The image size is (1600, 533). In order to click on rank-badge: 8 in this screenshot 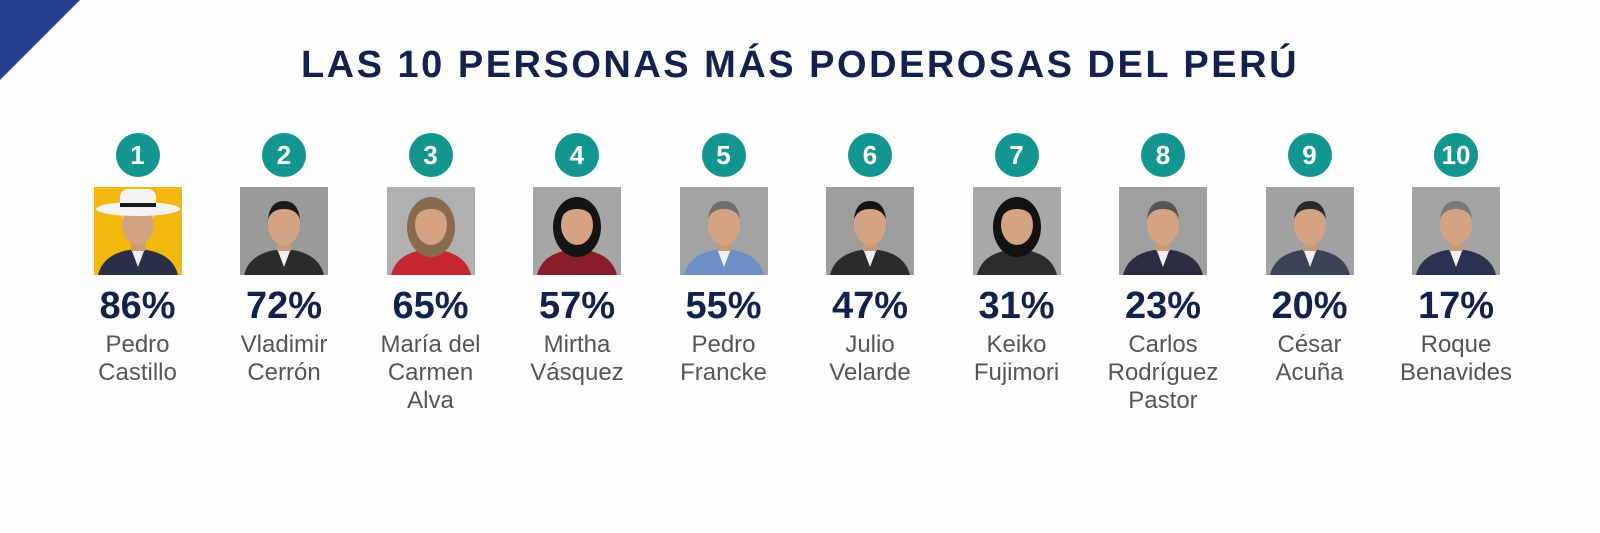, I will do `click(1163, 155)`.